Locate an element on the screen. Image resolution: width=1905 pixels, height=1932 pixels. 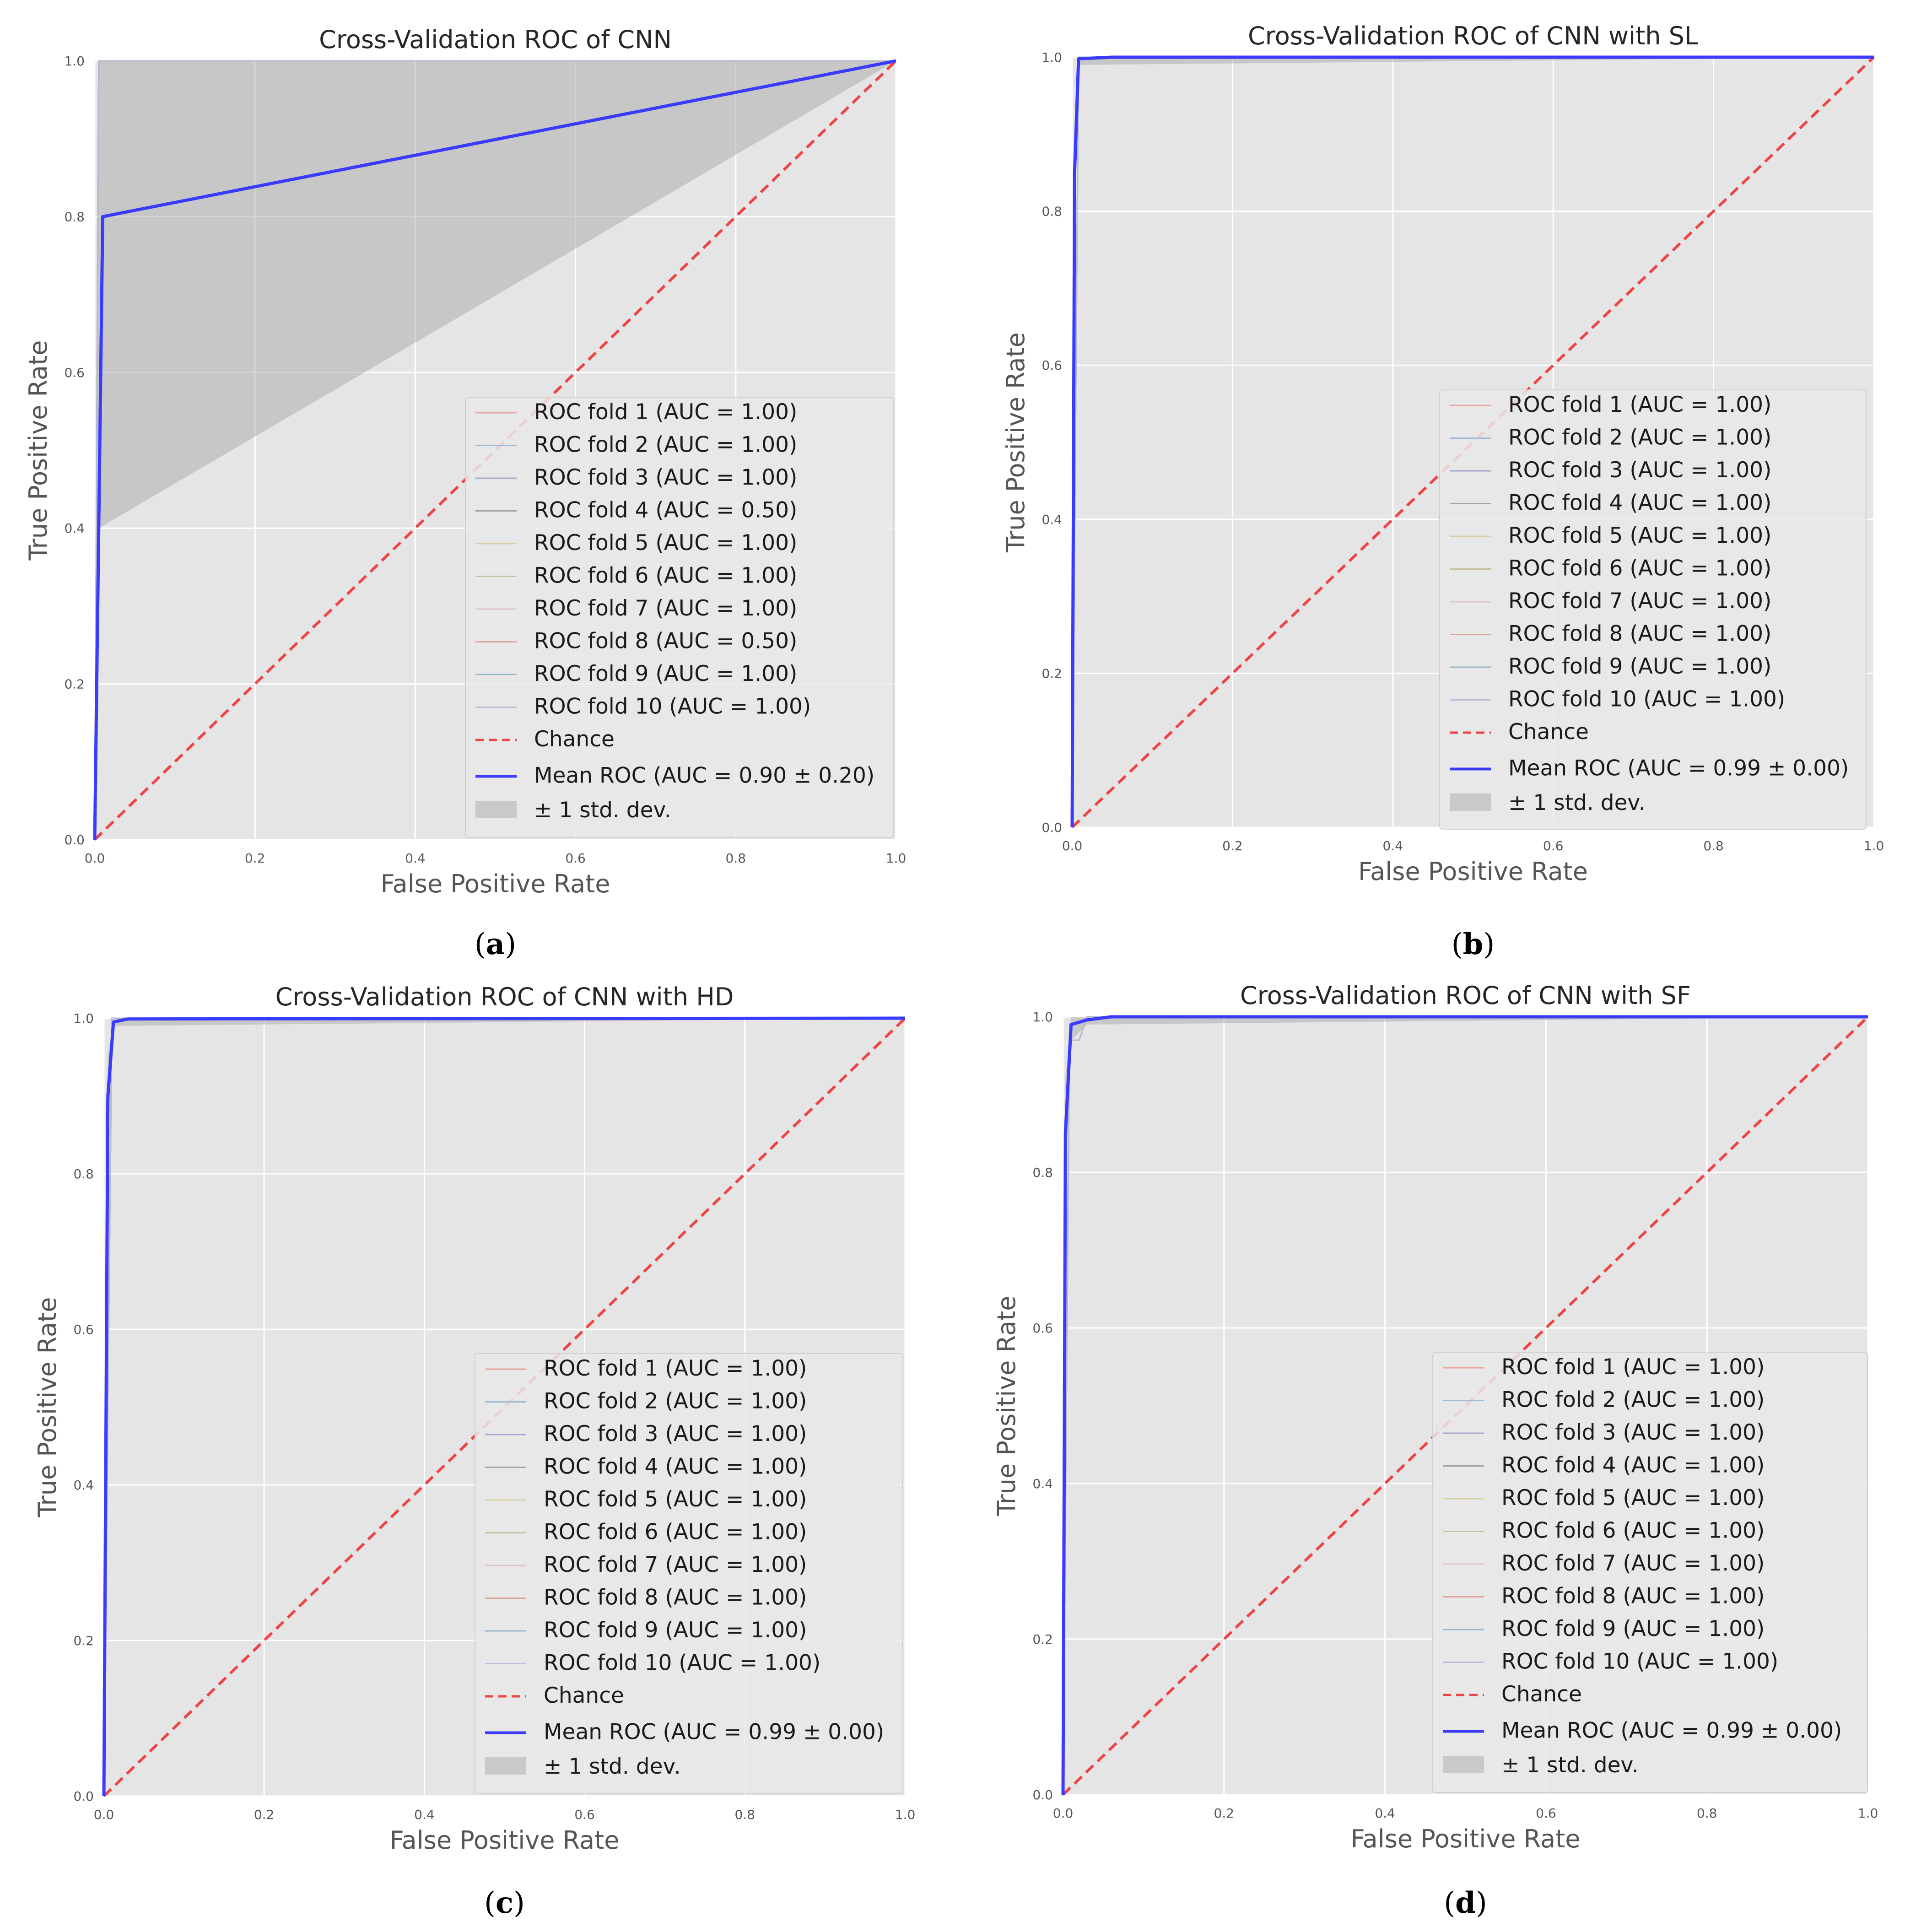
panel-caption: (c) is located at coordinates (504, 1903).